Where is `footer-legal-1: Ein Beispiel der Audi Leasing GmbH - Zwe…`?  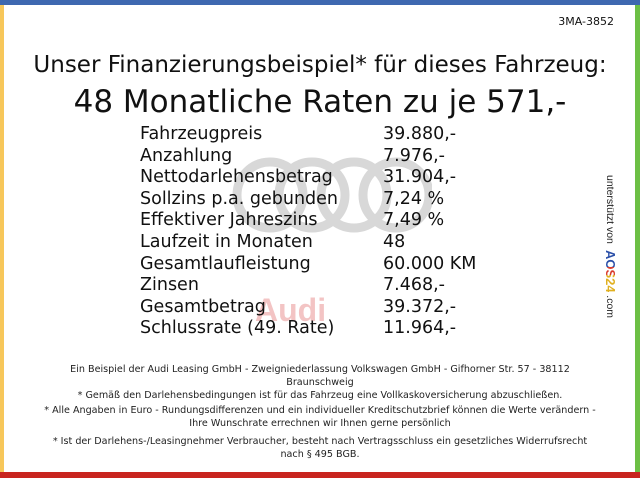 footer-legal-1: Ein Beispiel der Audi Leasing GmbH - Zwe… is located at coordinates (320, 376).